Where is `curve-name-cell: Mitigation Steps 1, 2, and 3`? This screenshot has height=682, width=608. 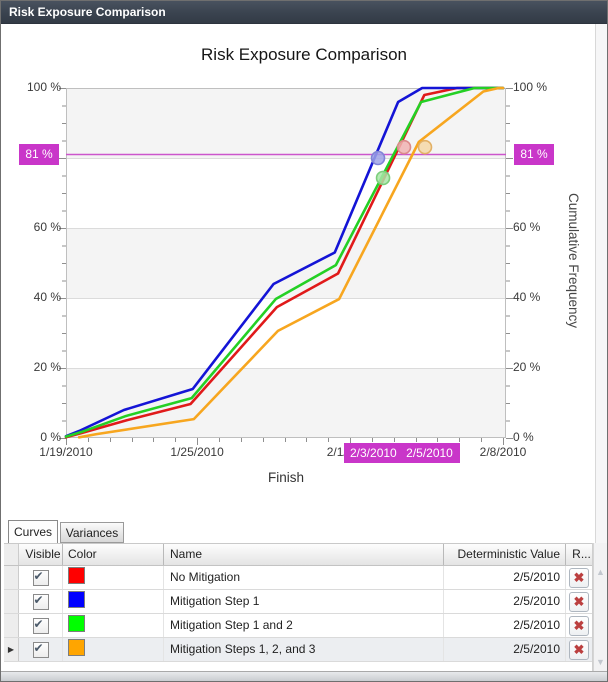 curve-name-cell: Mitigation Steps 1, 2, and 3 is located at coordinates (304, 649).